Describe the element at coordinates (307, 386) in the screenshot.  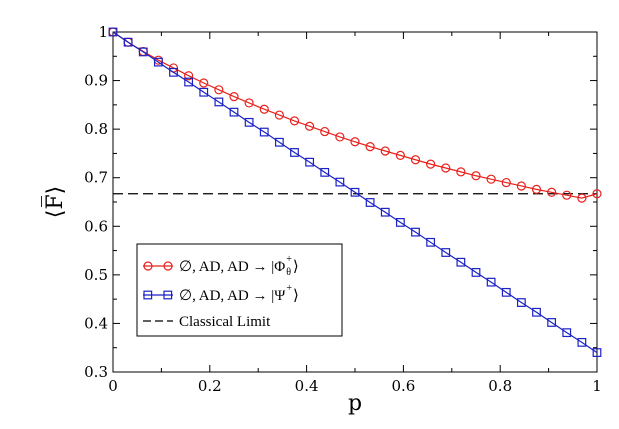
I see `x-tick-label: 0.4` at that location.